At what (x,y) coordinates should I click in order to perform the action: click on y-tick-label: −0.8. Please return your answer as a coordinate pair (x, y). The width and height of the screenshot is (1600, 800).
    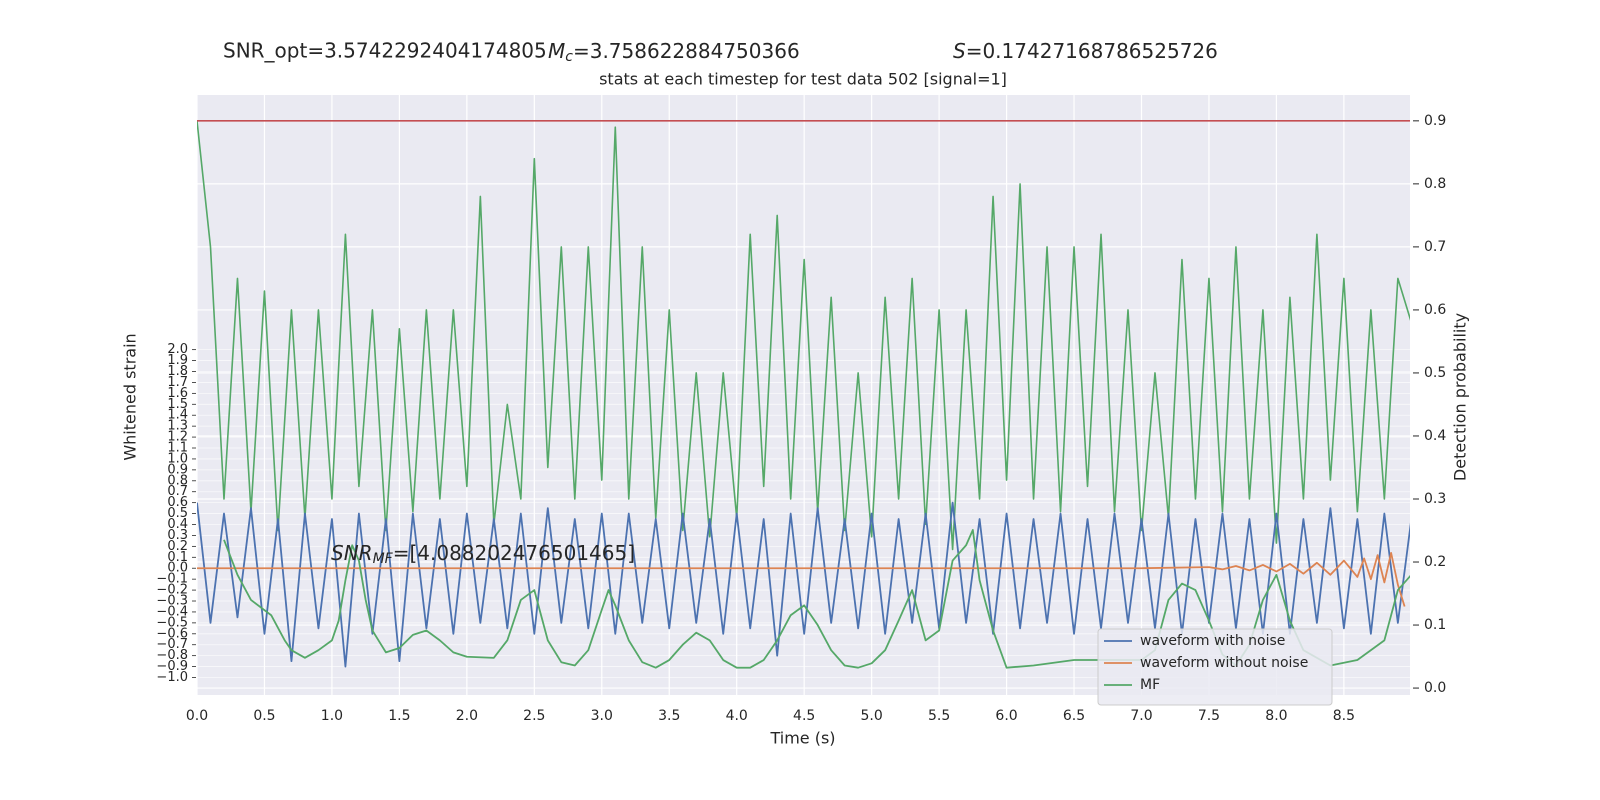
    Looking at the image, I should click on (172, 655).